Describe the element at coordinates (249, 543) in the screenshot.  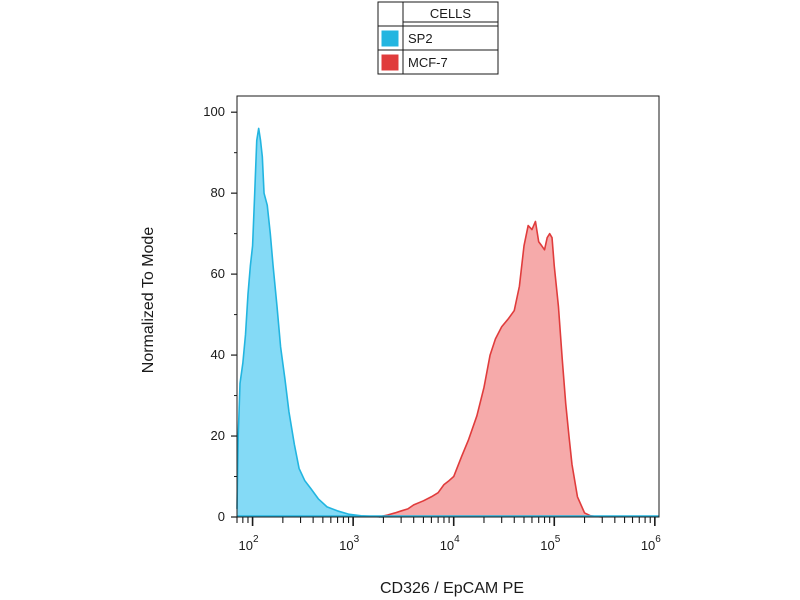
I see `x-tick-label: 10²` at that location.